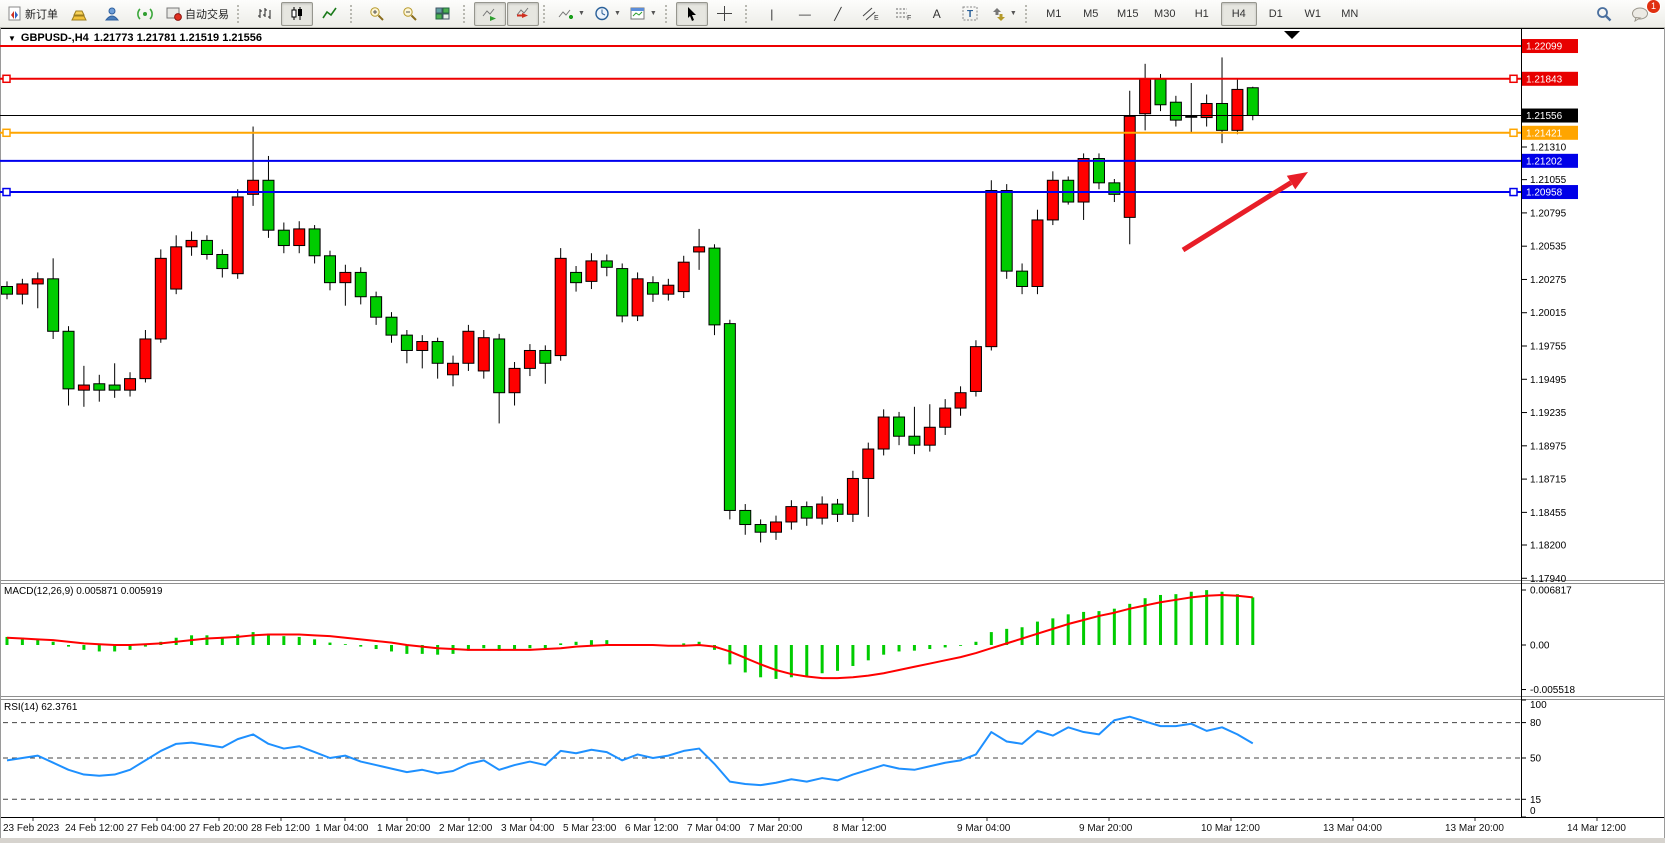  Describe the element at coordinates (207, 14) in the screenshot. I see `auto-trading-label: 自动交易` at that location.